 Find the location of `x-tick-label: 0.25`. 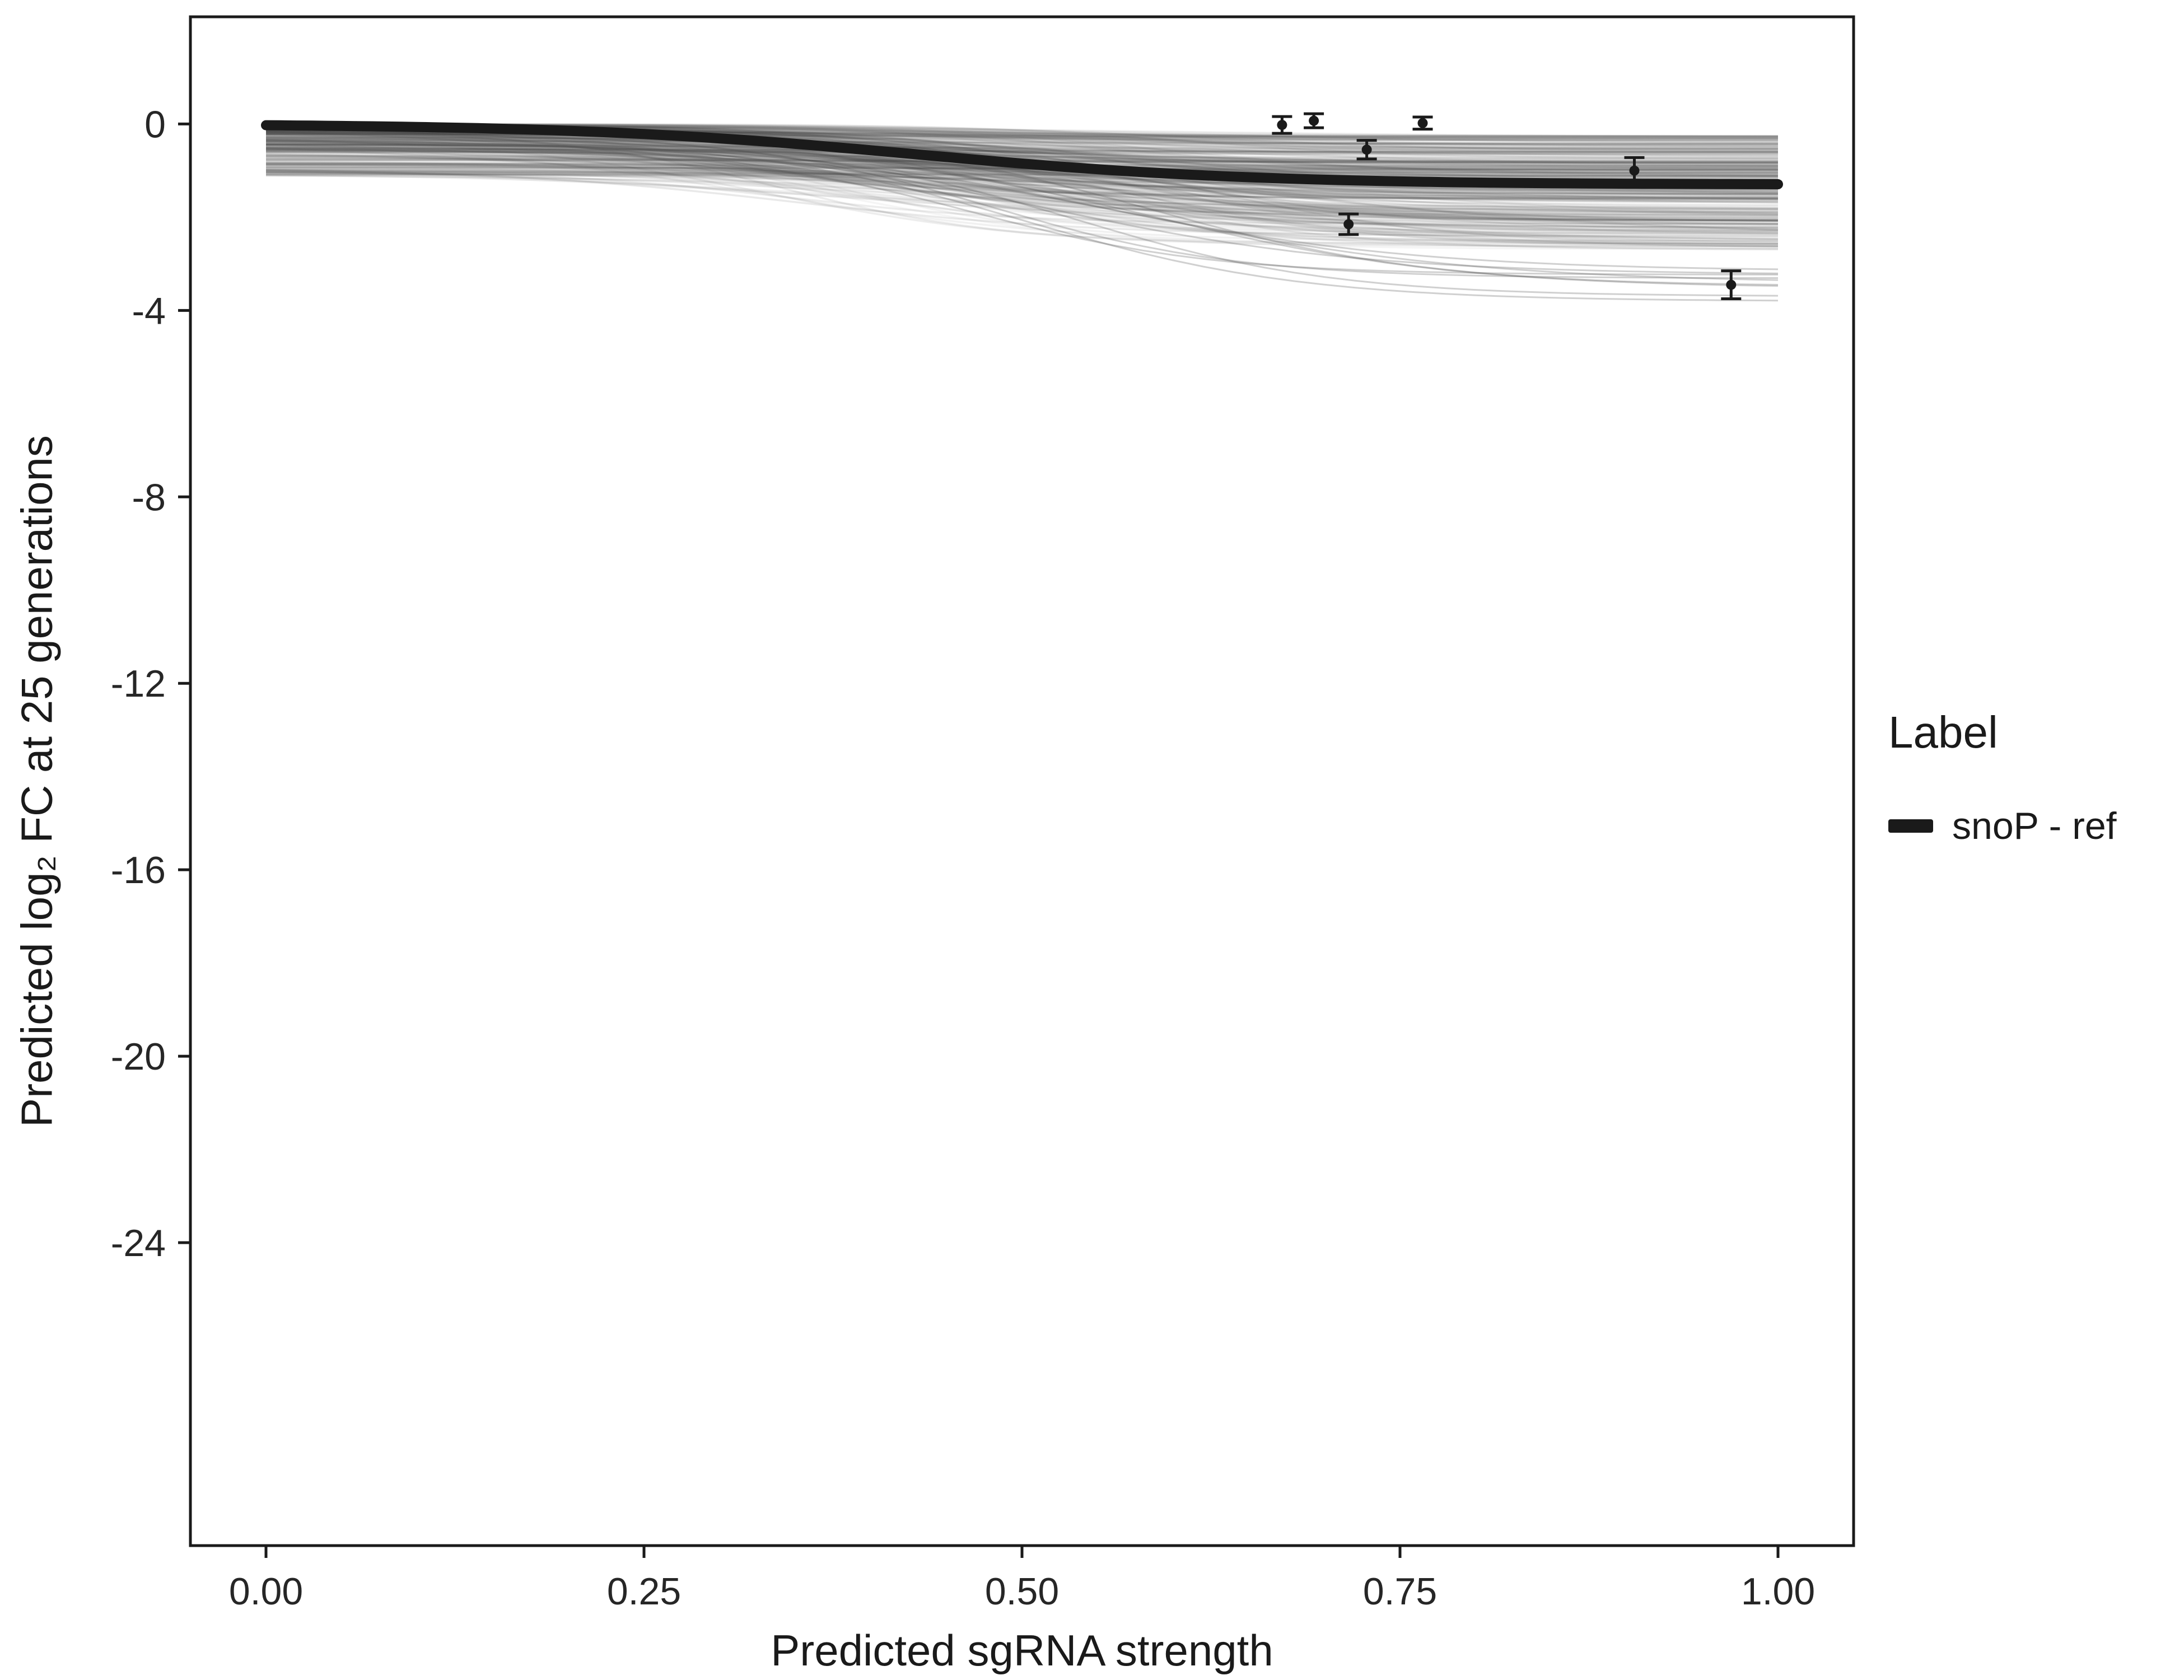

x-tick-label: 0.25 is located at coordinates (644, 1592).